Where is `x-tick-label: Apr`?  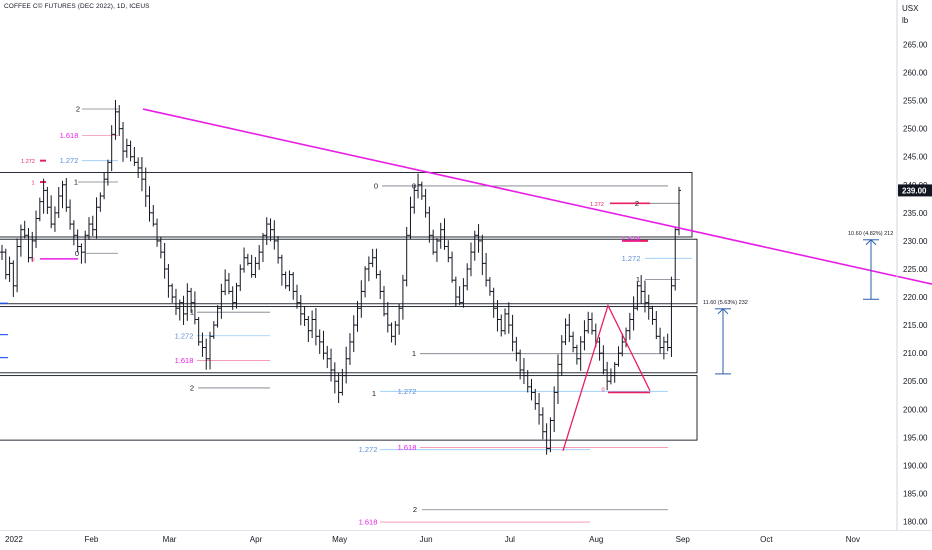 x-tick-label: Apr is located at coordinates (256, 539).